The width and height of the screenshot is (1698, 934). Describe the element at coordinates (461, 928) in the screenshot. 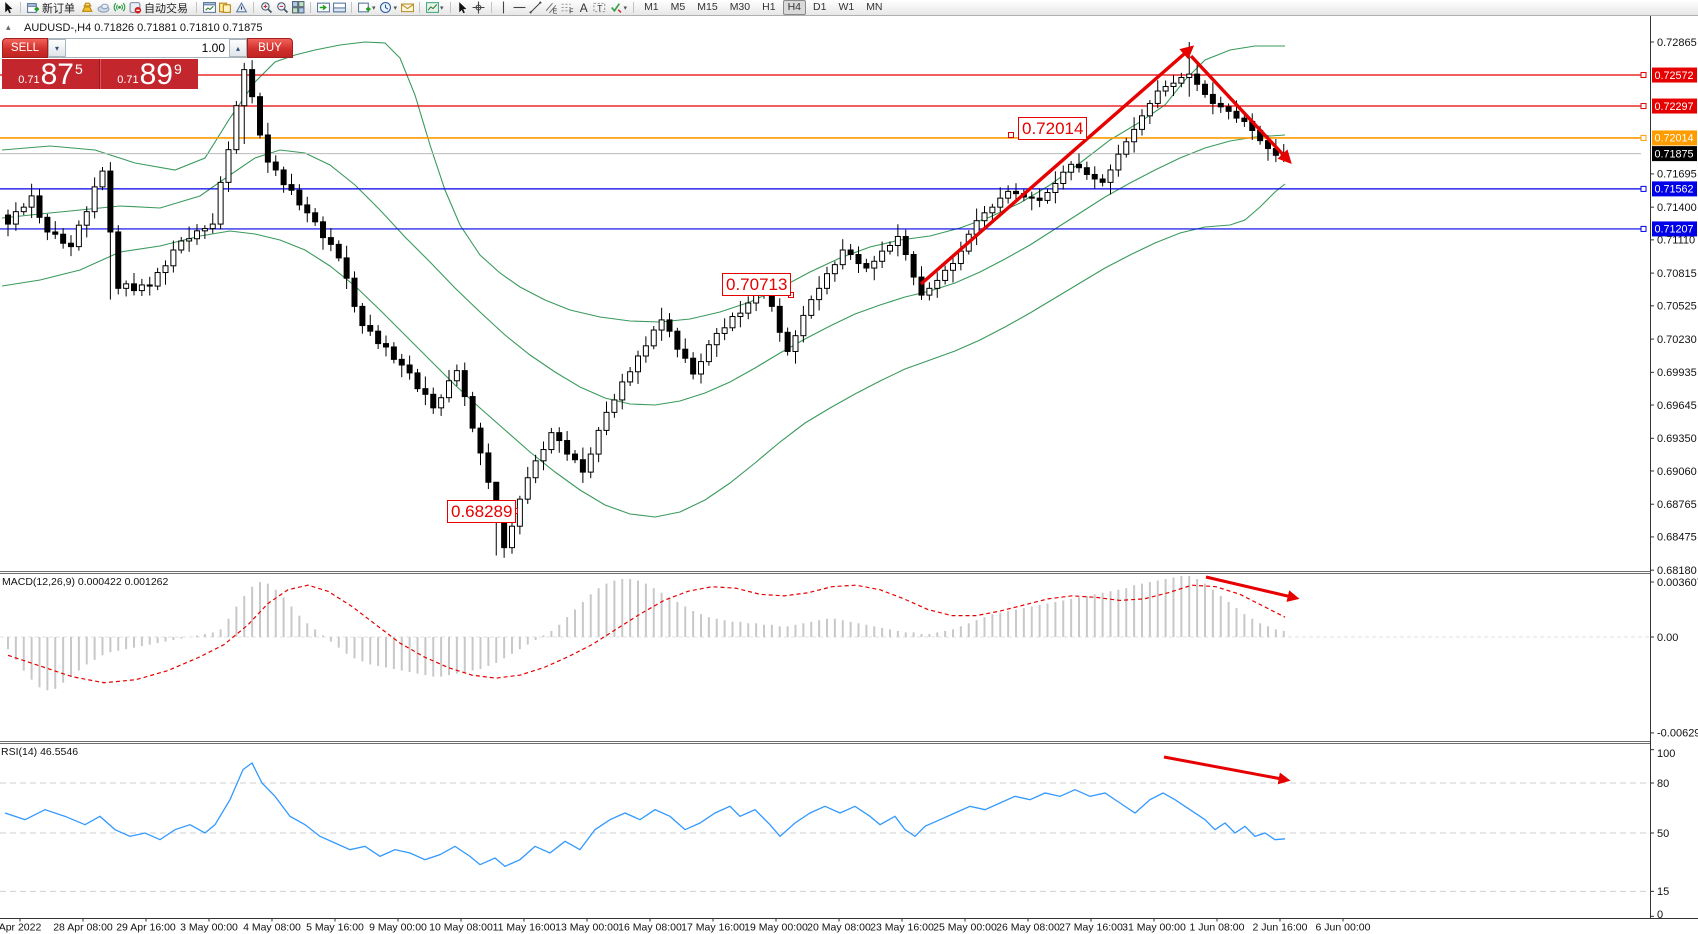

I see `time-axis-label: 10 May 08:00` at that location.